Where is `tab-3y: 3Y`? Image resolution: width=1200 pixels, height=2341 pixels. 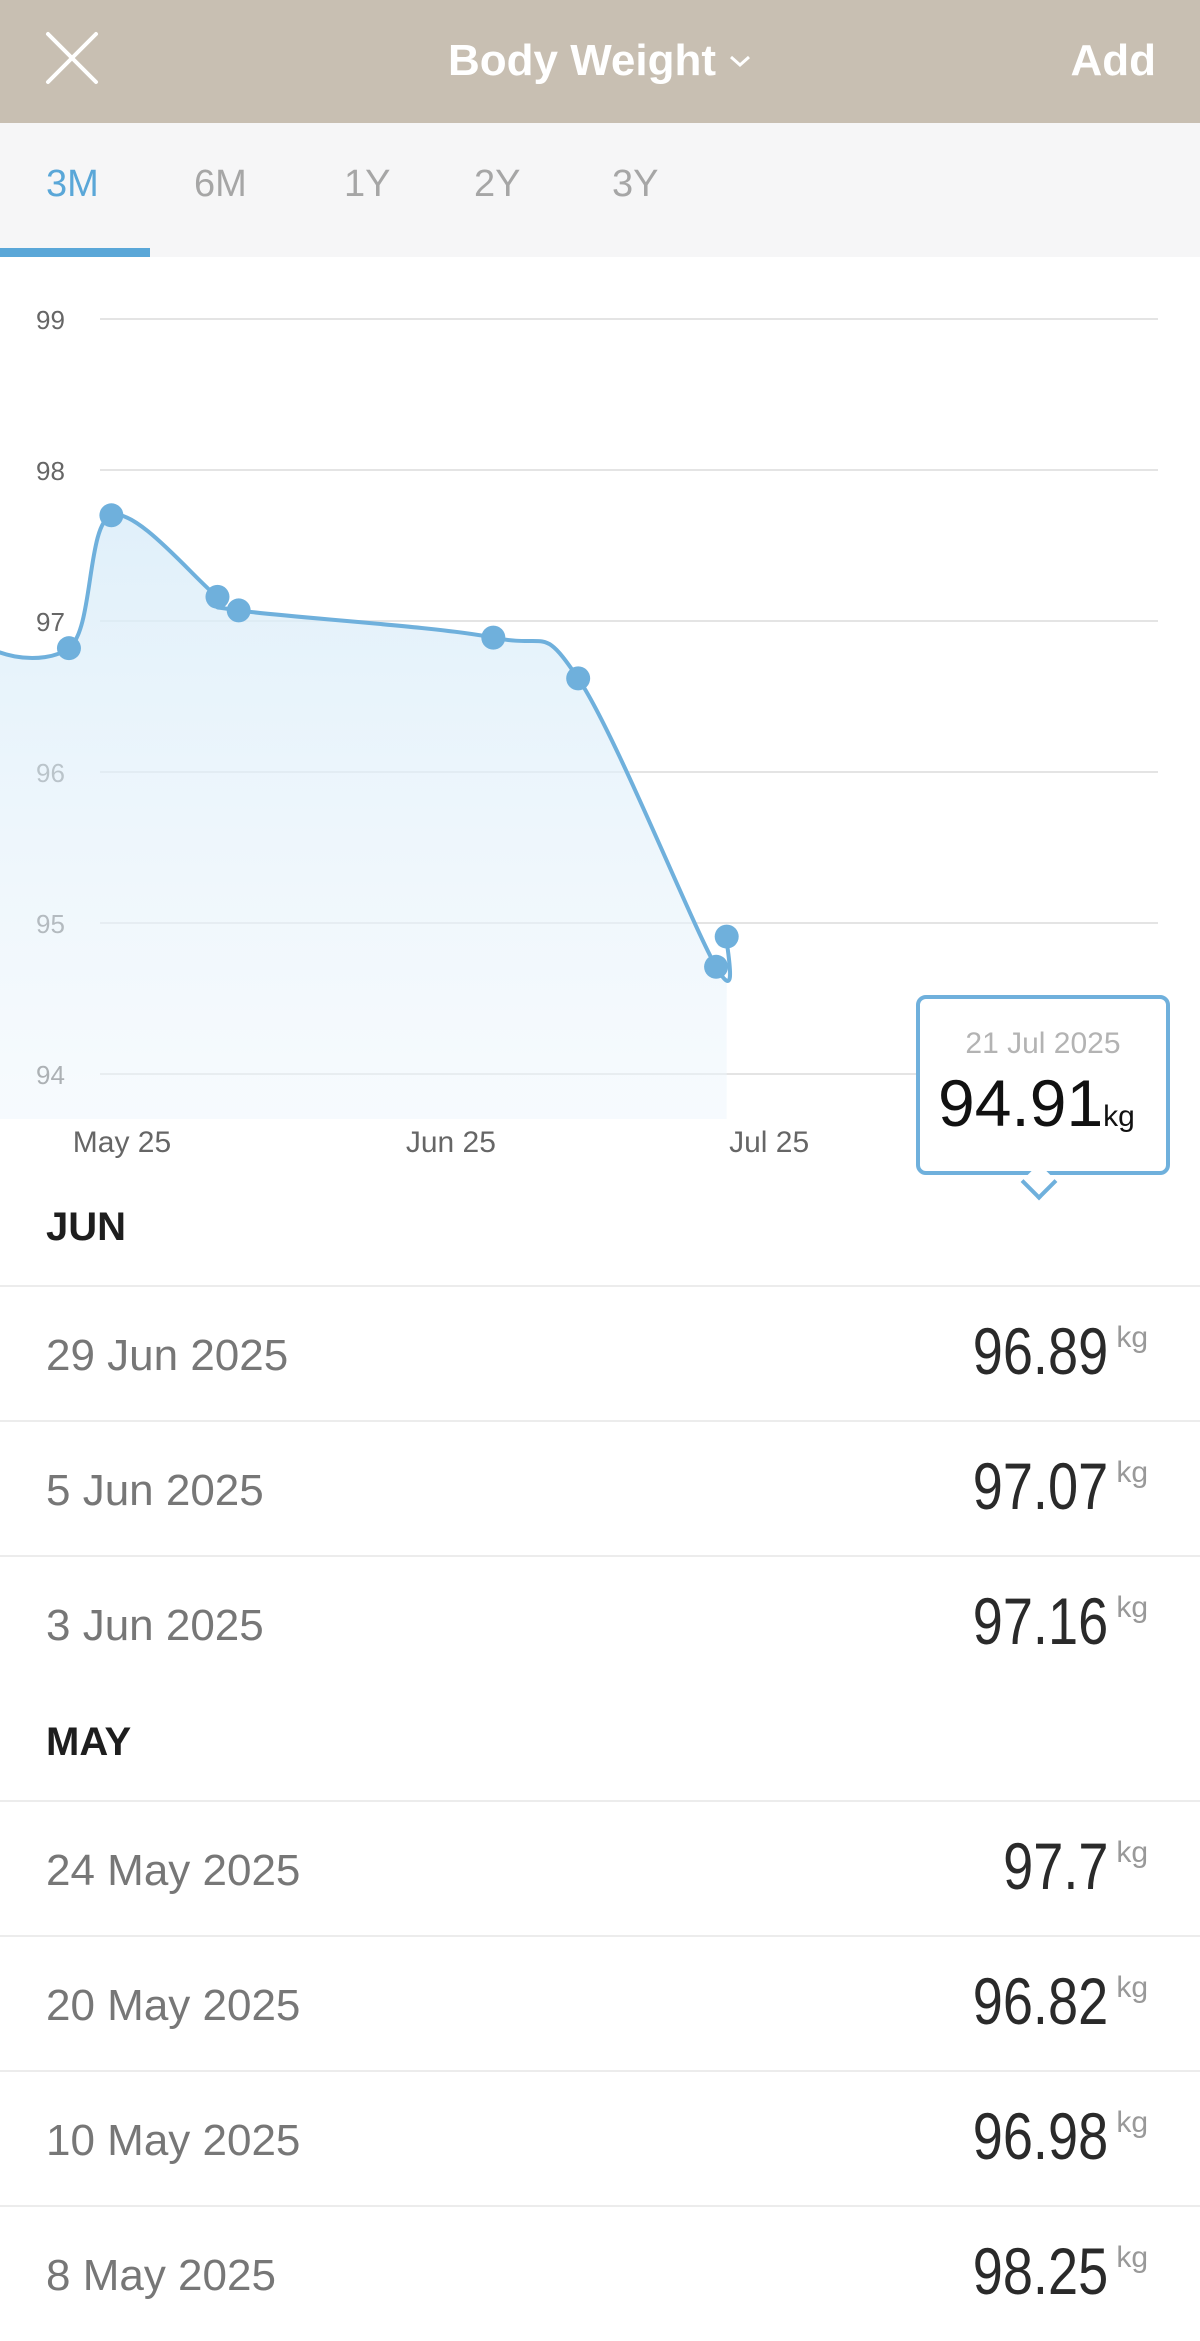 tab-3y: 3Y is located at coordinates (635, 184).